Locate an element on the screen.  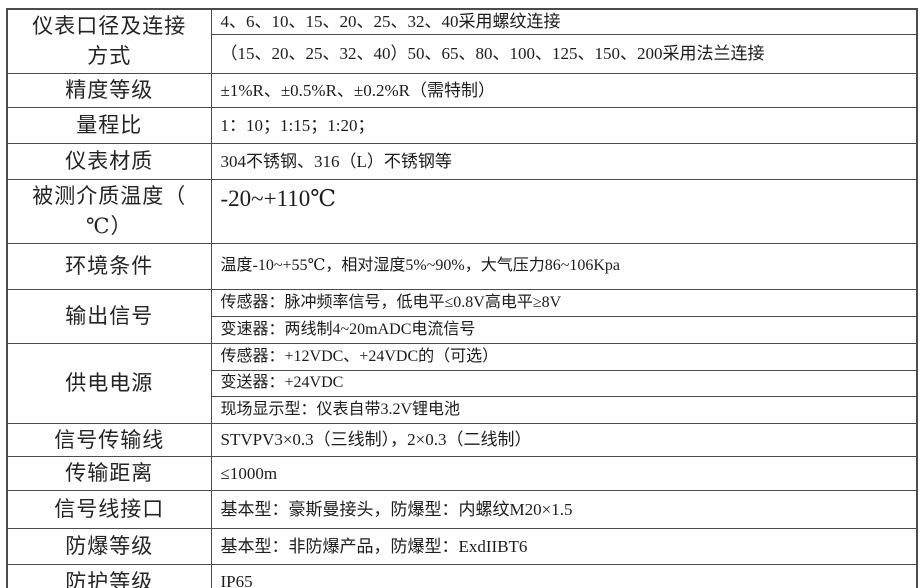
spec-value-thread-connection: 4、6、10、15、20、25、32、40采用螺纹连接 is located at coordinates (564, 21).